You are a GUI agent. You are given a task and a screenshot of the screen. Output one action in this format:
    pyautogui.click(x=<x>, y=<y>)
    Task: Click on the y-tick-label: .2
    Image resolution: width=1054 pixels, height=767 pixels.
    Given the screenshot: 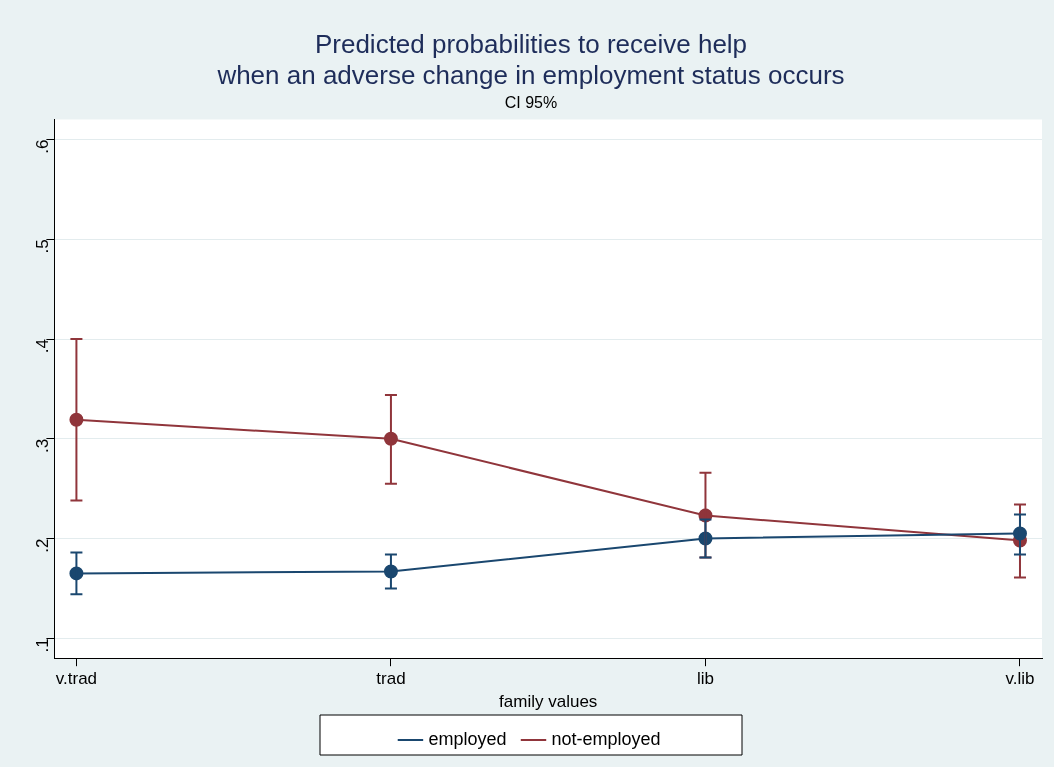 What is the action you would take?
    pyautogui.click(x=43, y=545)
    